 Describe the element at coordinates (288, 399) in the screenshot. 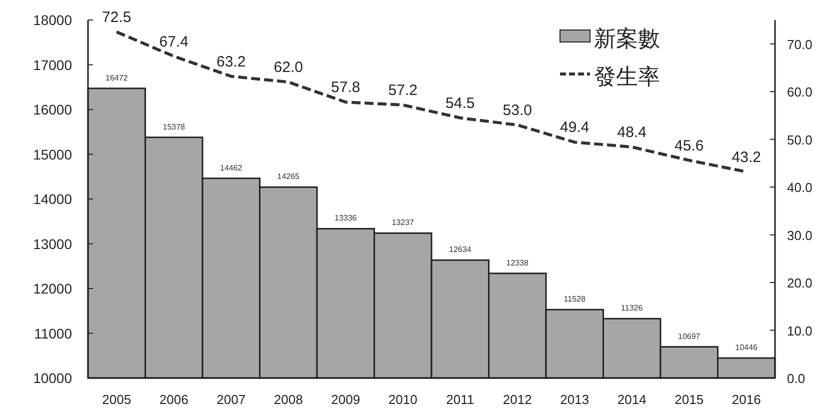

I see `x-tick-label: 2008` at that location.